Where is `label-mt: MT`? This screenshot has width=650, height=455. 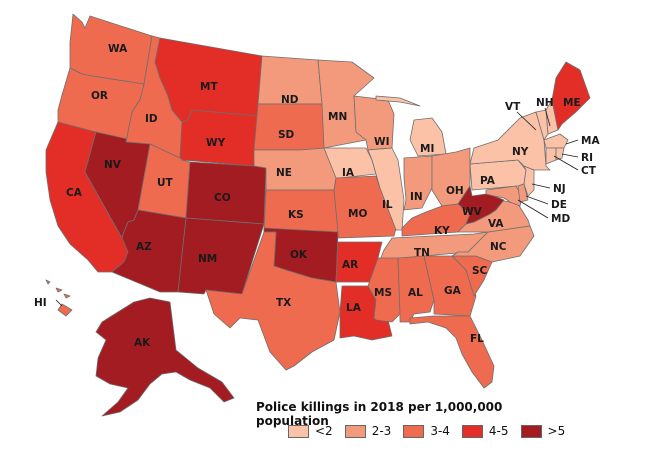 label-mt: MT is located at coordinates (209, 87).